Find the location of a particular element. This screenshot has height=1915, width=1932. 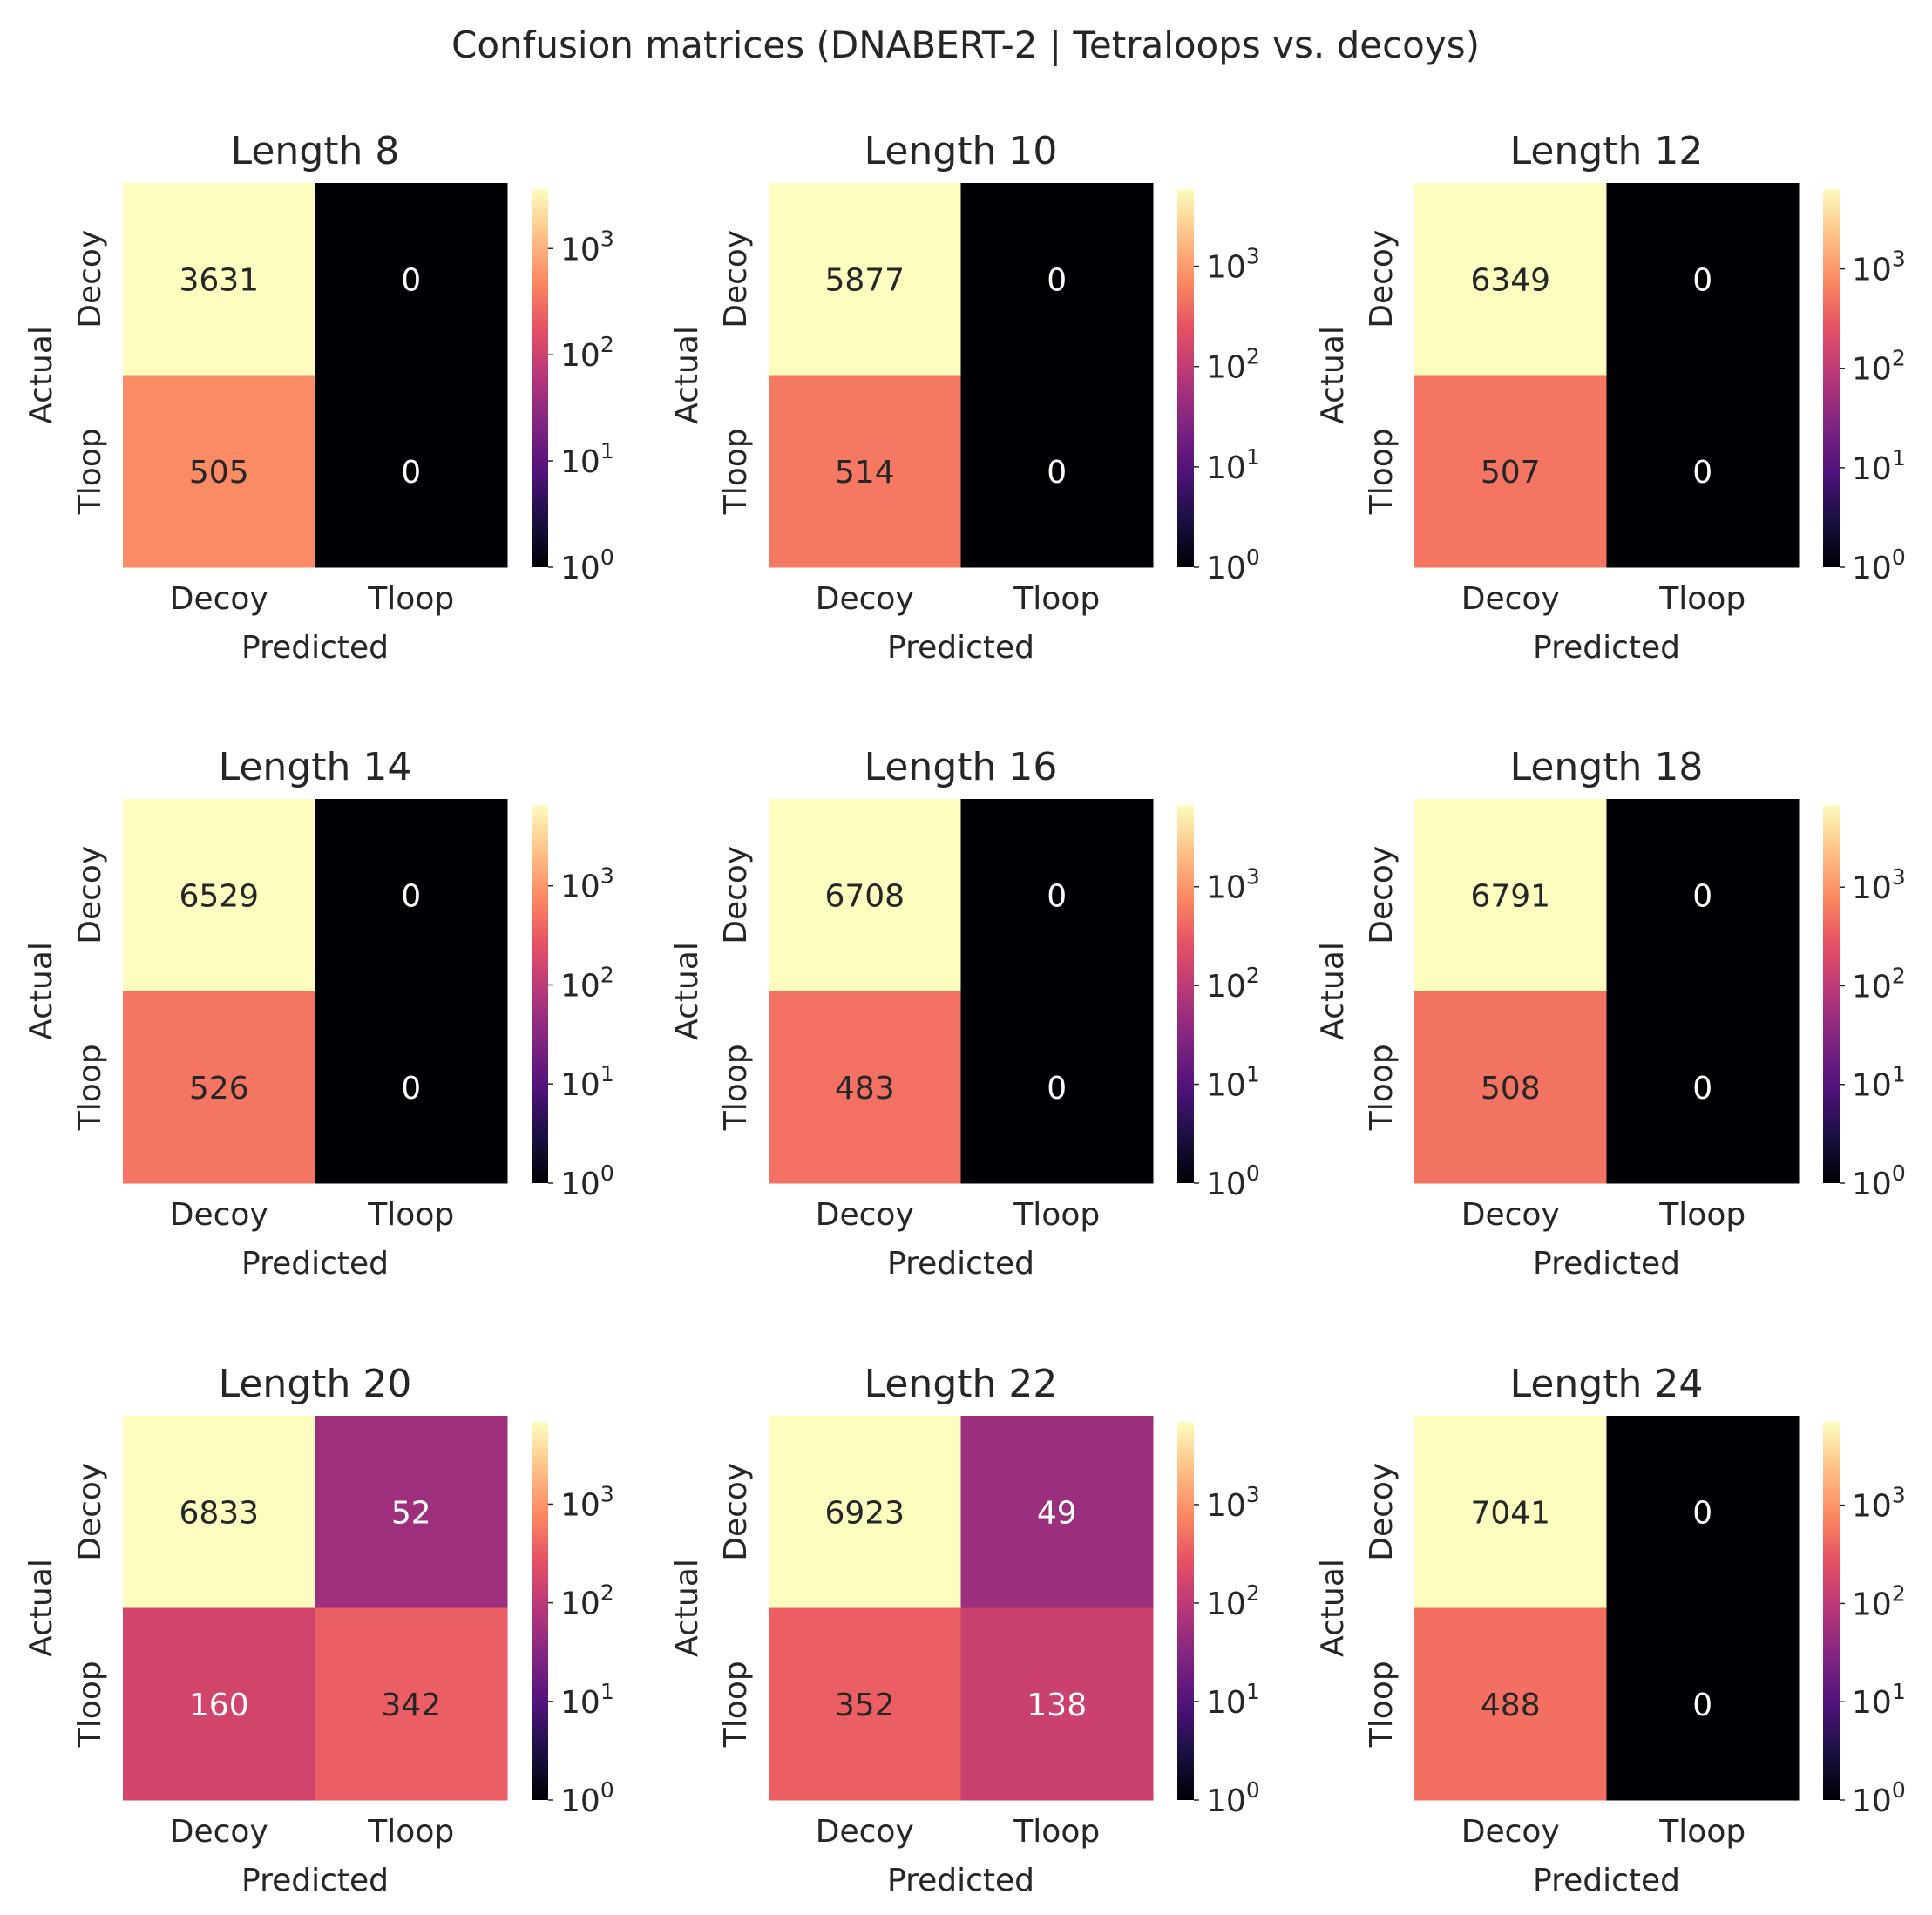

panel-title: Length 12 is located at coordinates (1607, 151).